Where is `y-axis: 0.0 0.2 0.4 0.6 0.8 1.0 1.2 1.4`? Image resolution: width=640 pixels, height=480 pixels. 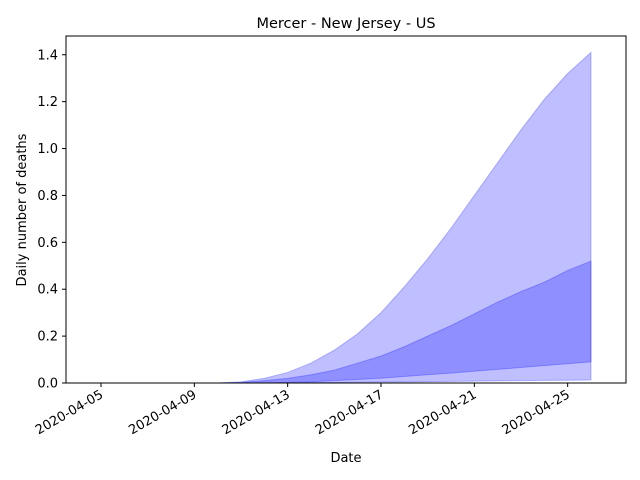
y-axis: 0.0 0.2 0.4 0.6 0.8 1.0 1.2 1.4 is located at coordinates (51, 220).